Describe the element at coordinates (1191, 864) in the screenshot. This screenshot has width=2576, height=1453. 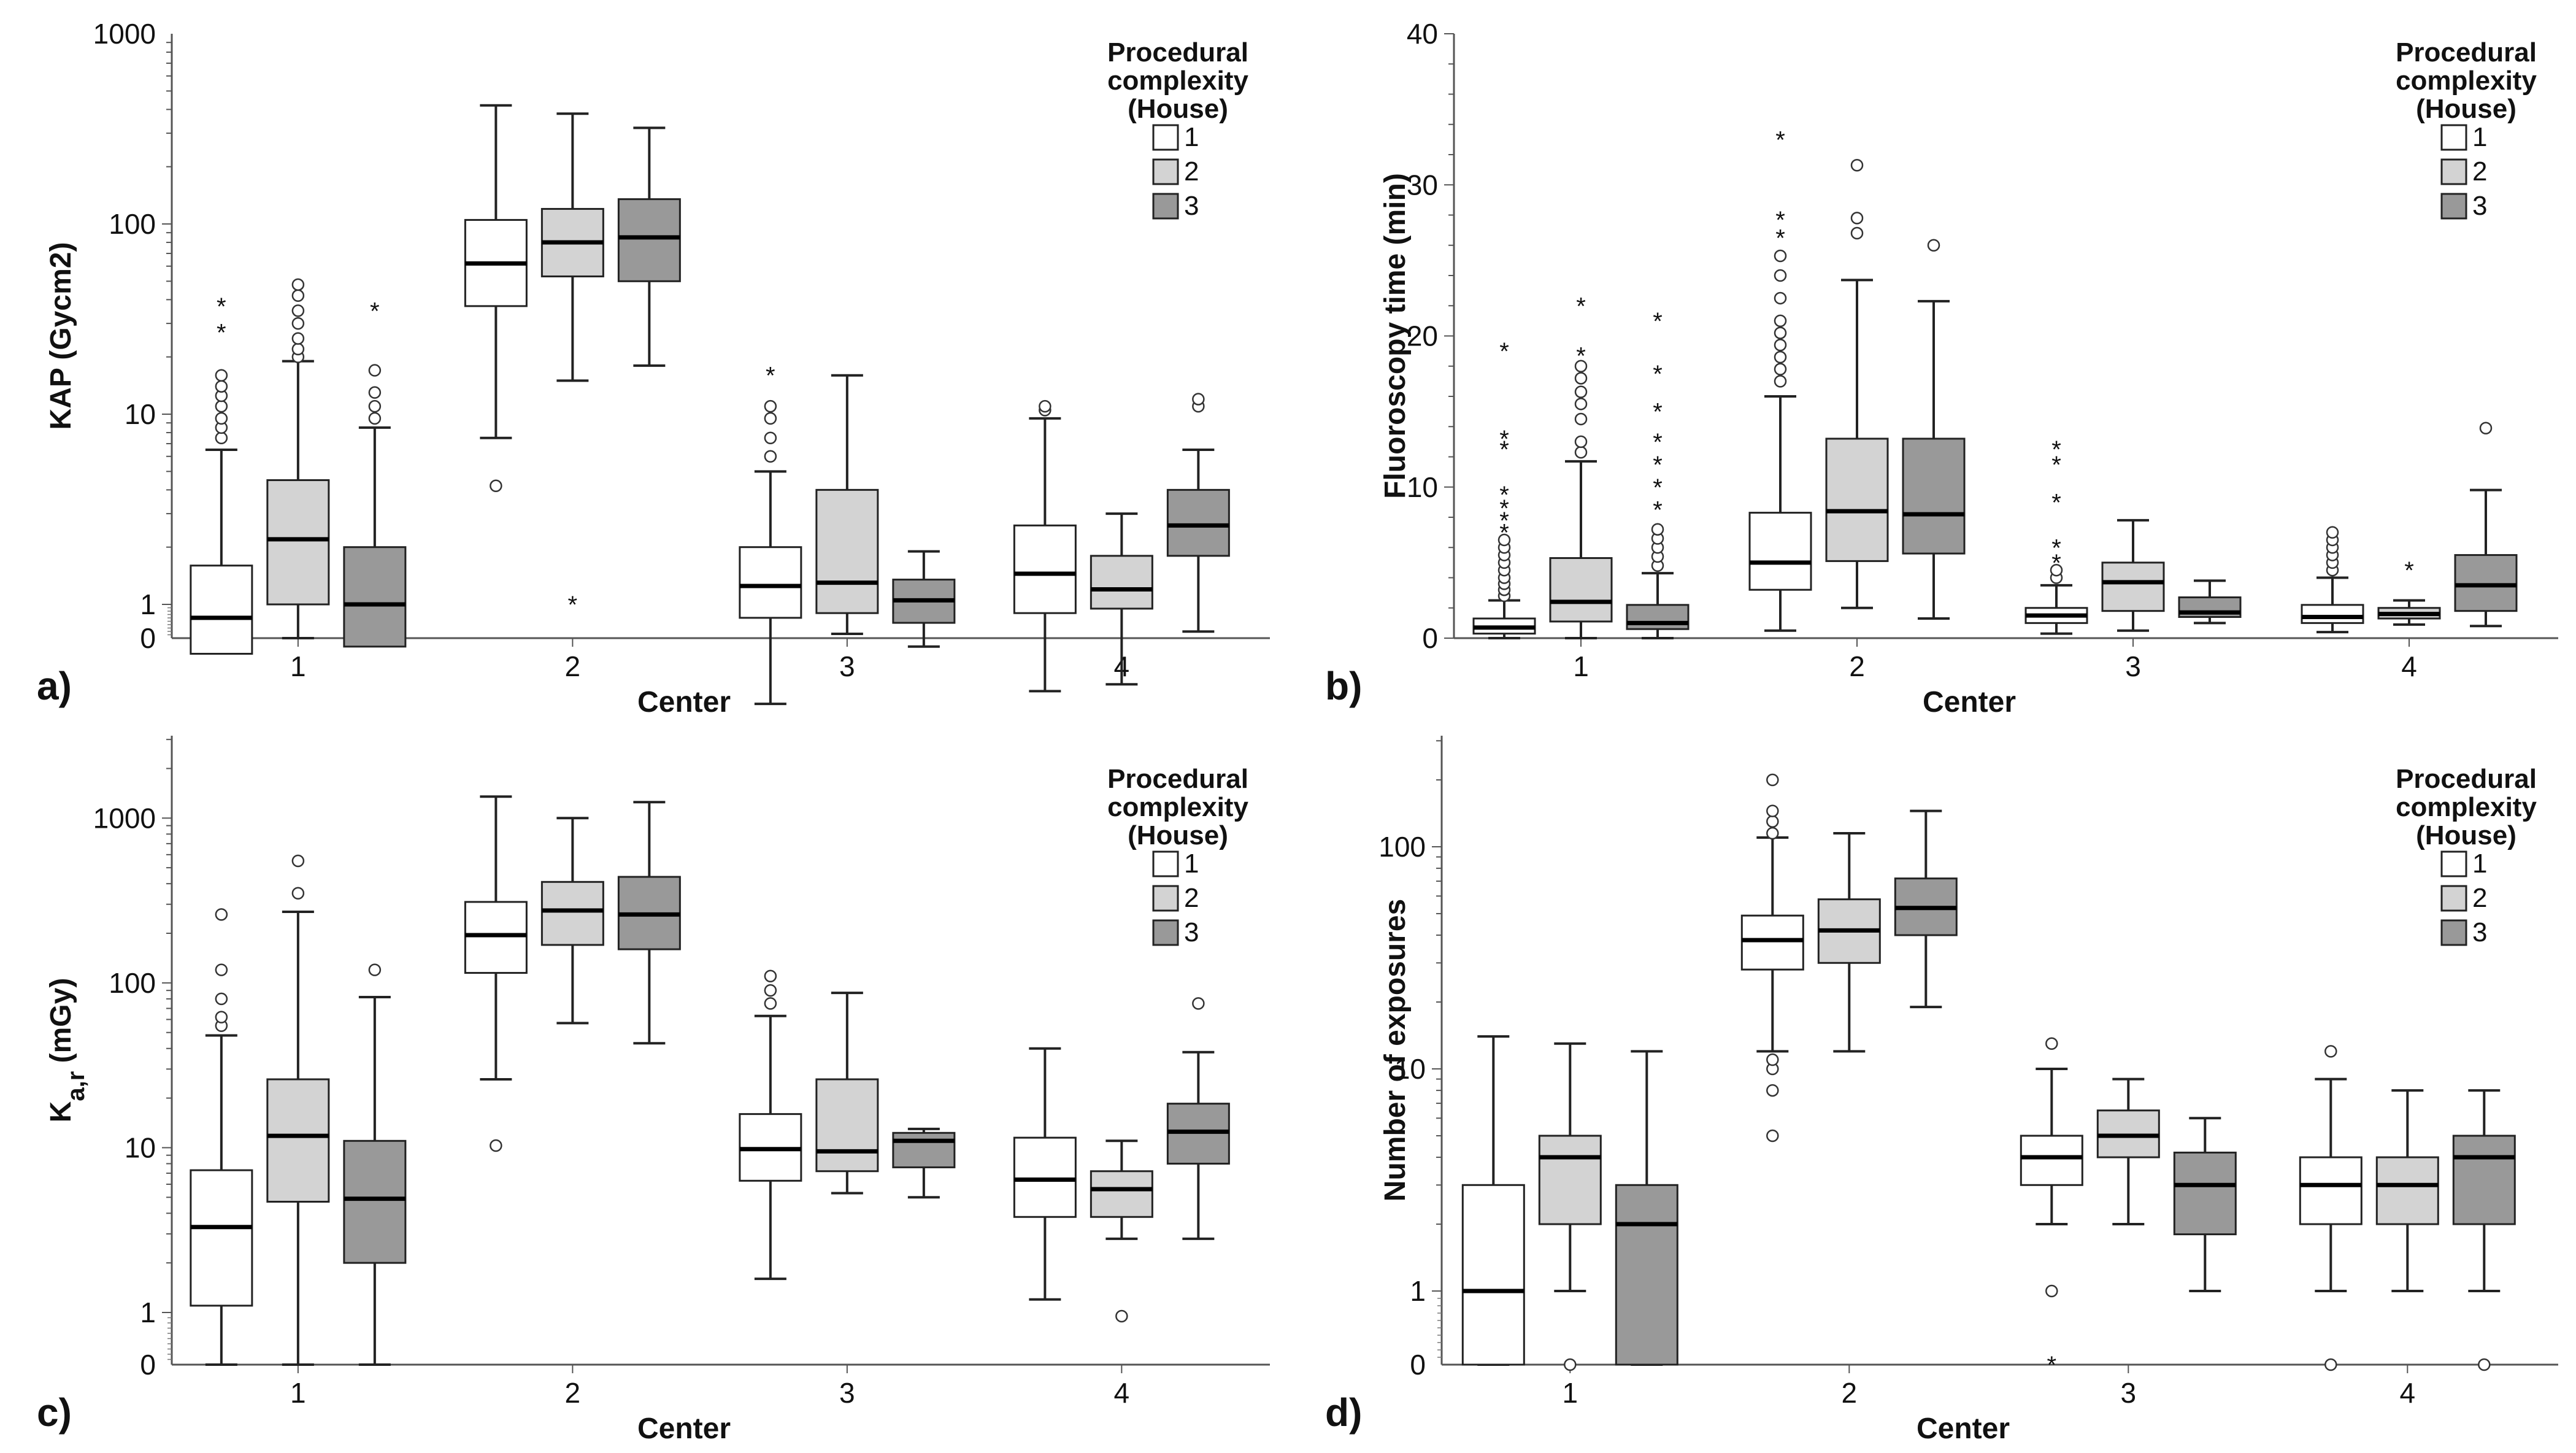
I see `legend-label: 1` at that location.